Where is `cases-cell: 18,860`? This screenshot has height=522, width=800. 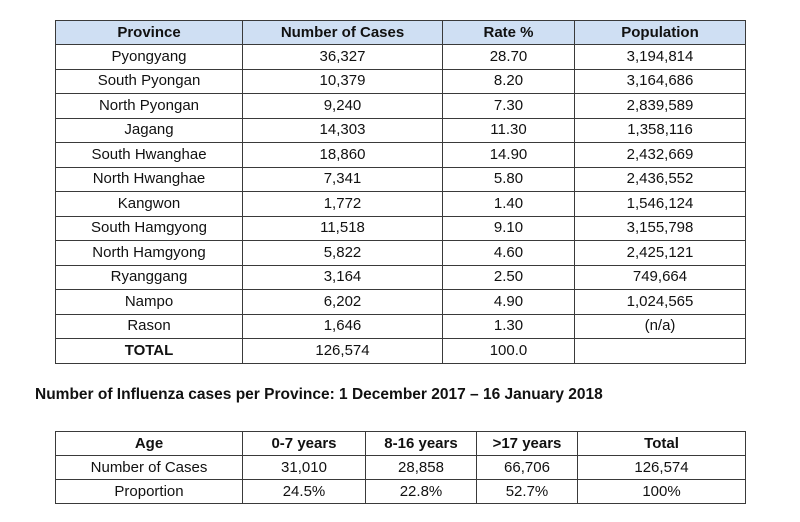 cases-cell: 18,860 is located at coordinates (342, 155).